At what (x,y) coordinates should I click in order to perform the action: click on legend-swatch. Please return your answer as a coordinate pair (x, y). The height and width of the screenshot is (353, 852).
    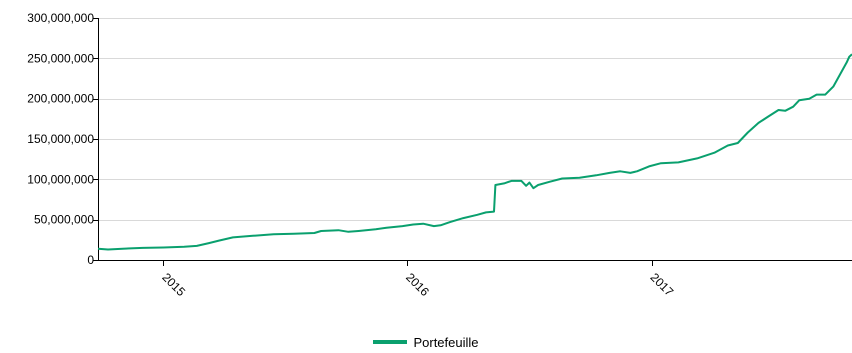
    Looking at the image, I should click on (390, 342).